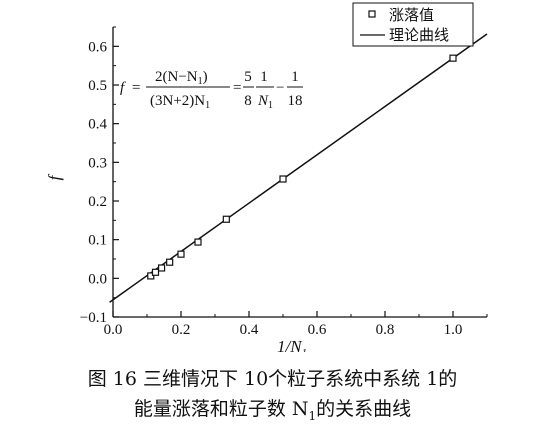 The width and height of the screenshot is (545, 430). What do you see at coordinates (264, 77) in the screenshot?
I see `formula-frac3-num: 1` at bounding box center [264, 77].